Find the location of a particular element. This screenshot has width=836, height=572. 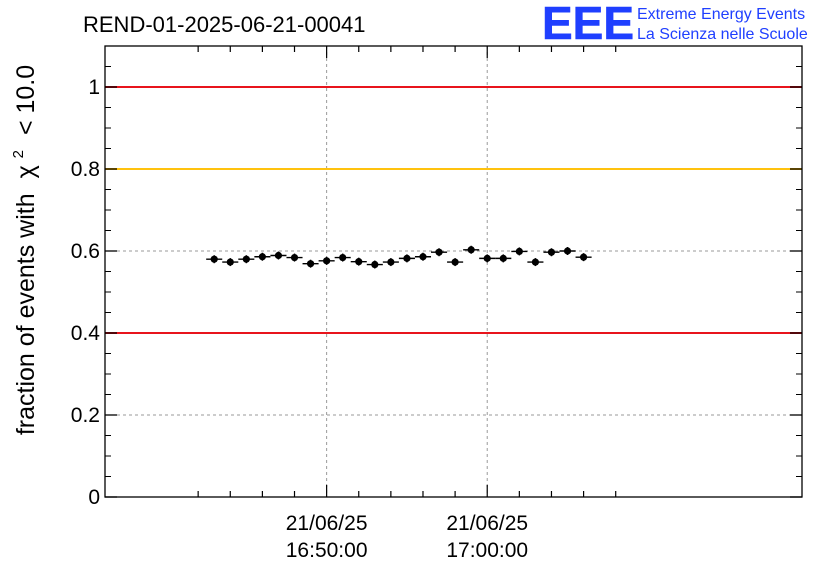

y-axis-label-text: fraction of events with is located at coordinates (26, 314).